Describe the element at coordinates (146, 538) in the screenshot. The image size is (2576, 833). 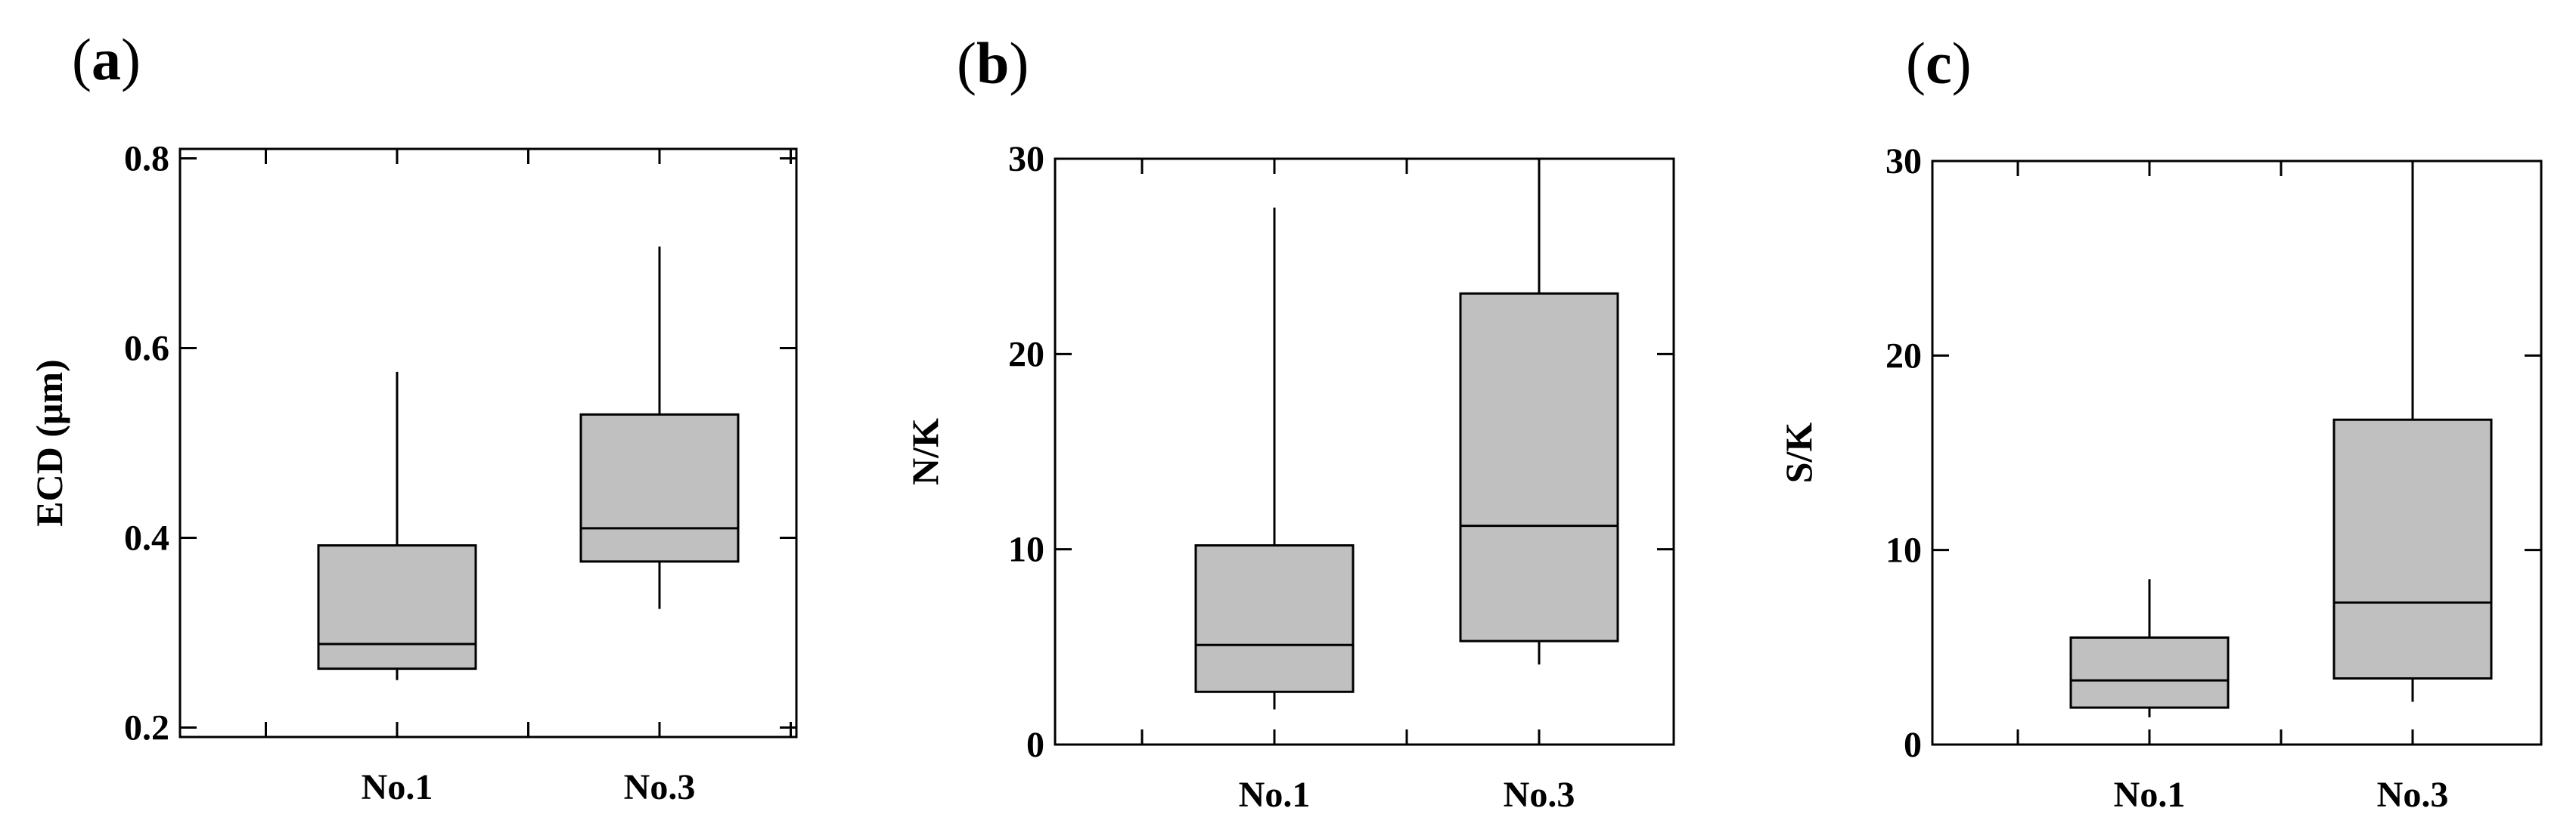
I see `y-tick-label: 0.4` at that location.